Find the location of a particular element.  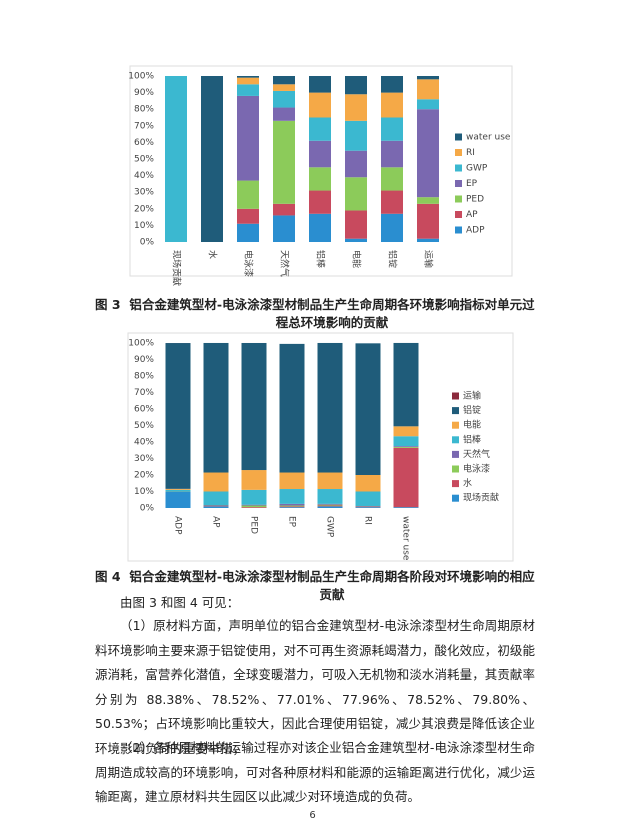

x-tick-label: 铝棒 is located at coordinates (321, 259).